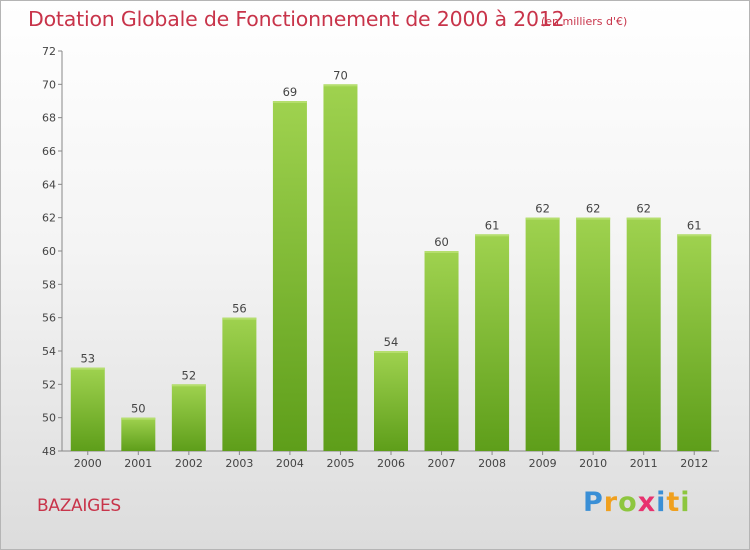 This screenshot has height=550, width=750. What do you see at coordinates (49, 84) in the screenshot?
I see `y-tick-label: 70` at bounding box center [49, 84].